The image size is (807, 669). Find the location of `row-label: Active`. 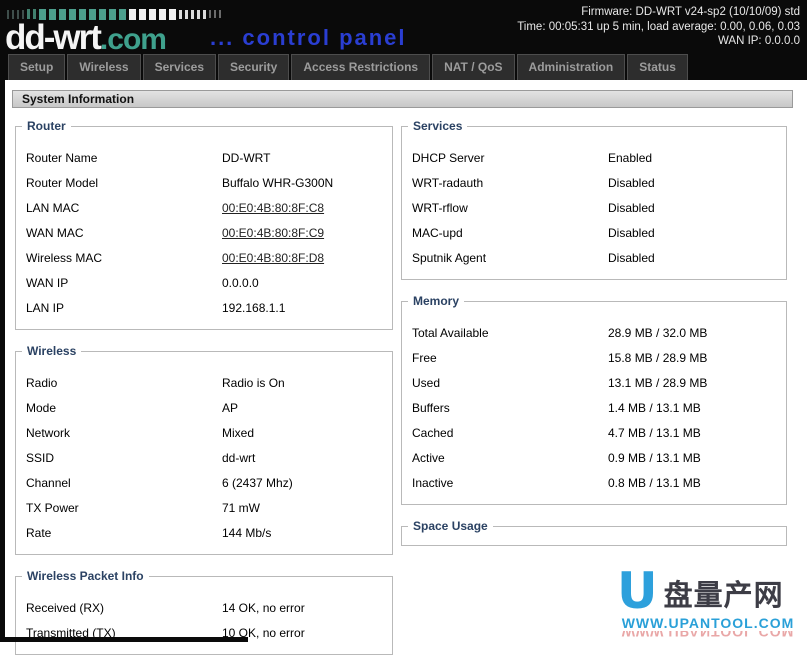

row-label: Active is located at coordinates (428, 457).